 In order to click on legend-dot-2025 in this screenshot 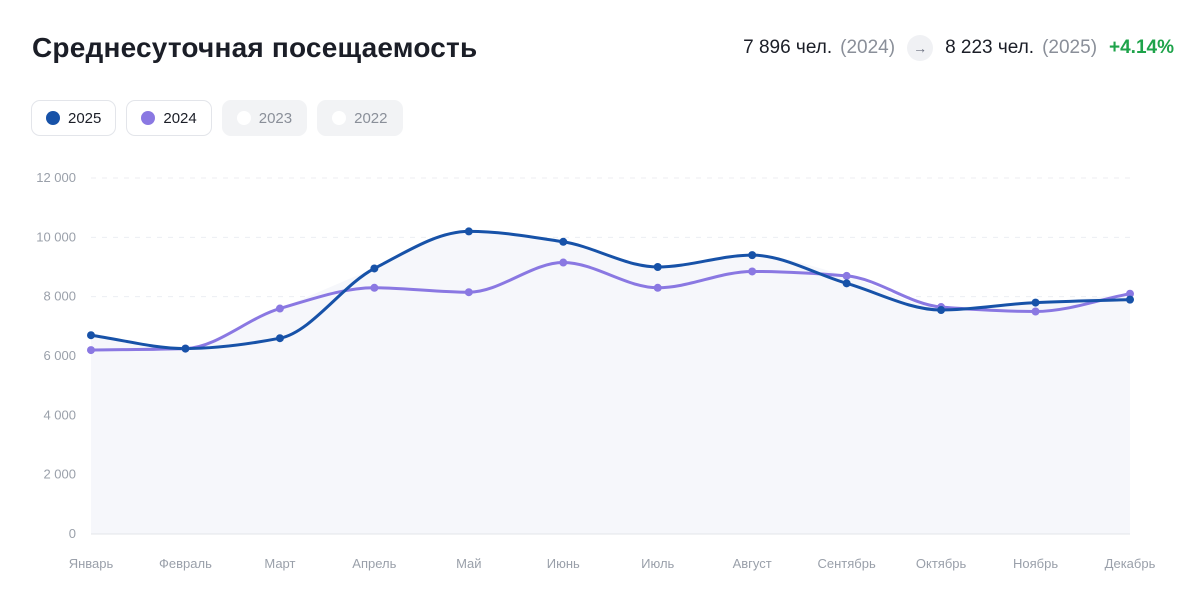, I will do `click(53, 118)`.